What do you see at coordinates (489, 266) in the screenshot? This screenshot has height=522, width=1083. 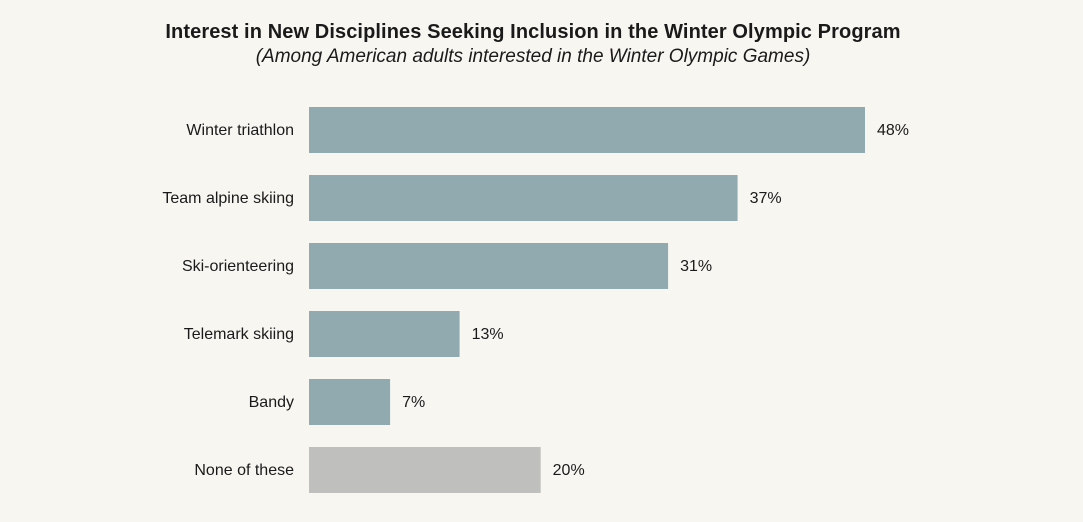 I see `bar-ski-orienteering` at bounding box center [489, 266].